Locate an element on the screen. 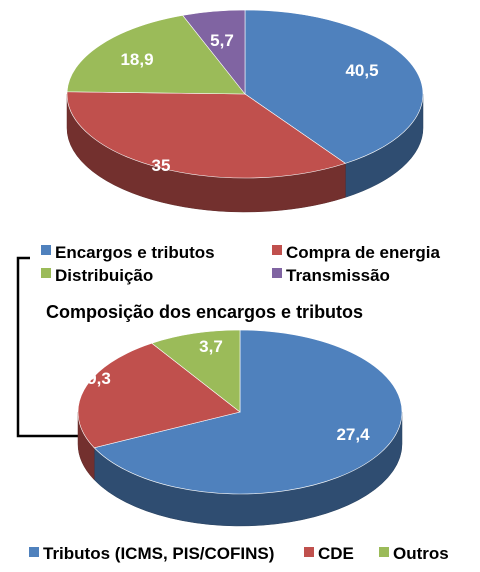 The height and width of the screenshot is (572, 480). legend-swatch-cde is located at coordinates (309, 552).